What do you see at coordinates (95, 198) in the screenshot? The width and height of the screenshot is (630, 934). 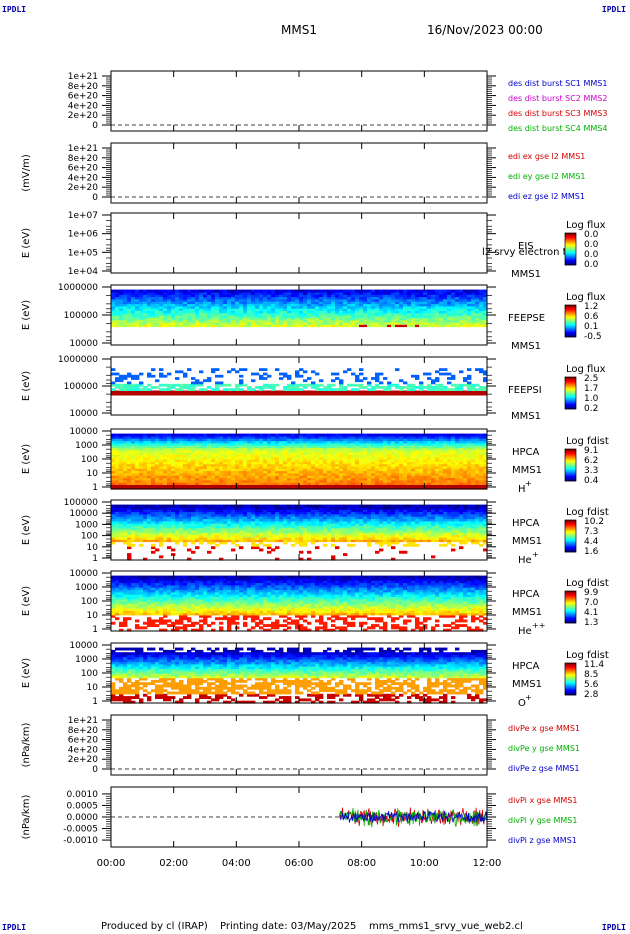 I see `y-tick-label: 0` at bounding box center [95, 198].